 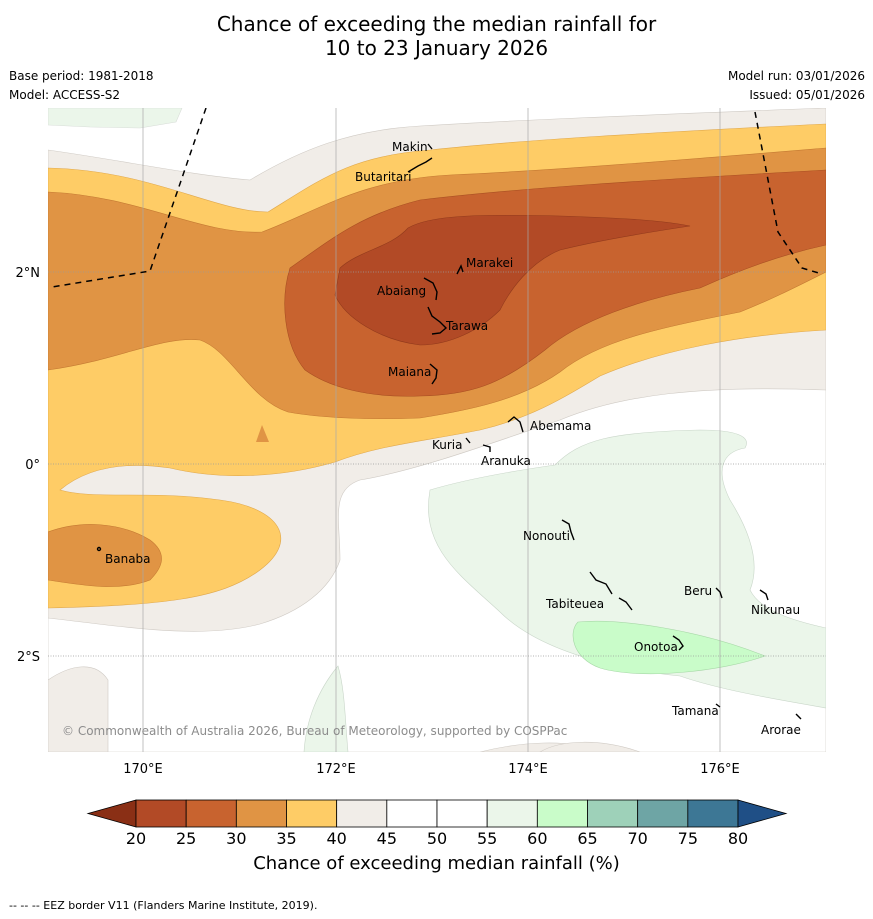 What do you see at coordinates (637, 838) in the screenshot?
I see `colorbar-tick-label: 70` at bounding box center [637, 838].